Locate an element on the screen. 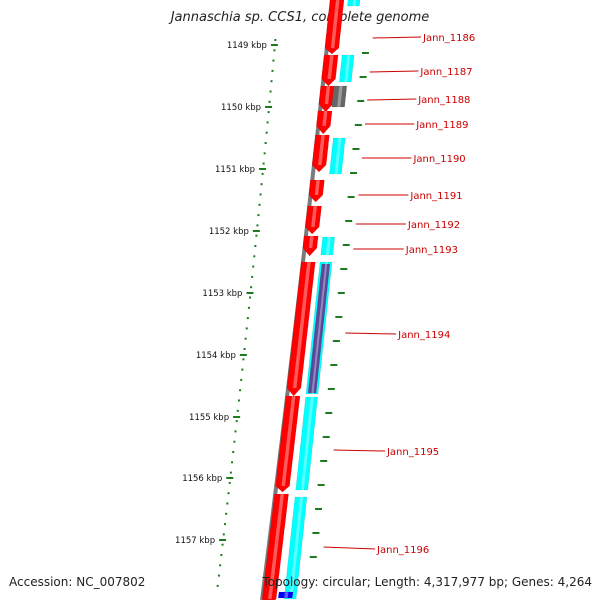  gray-feature-shine is located at coordinates (340, 96).